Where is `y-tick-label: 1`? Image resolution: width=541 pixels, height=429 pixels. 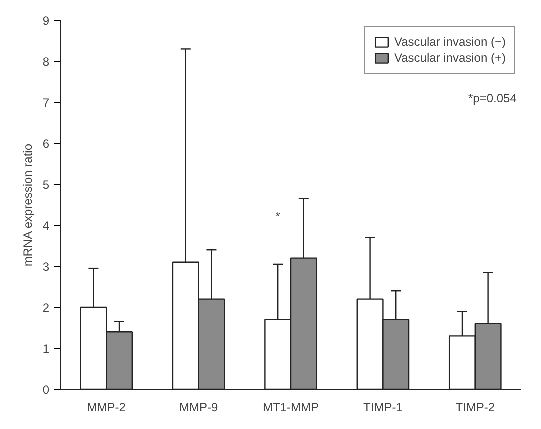
y-tick-label: 1 is located at coordinates (46, 349).